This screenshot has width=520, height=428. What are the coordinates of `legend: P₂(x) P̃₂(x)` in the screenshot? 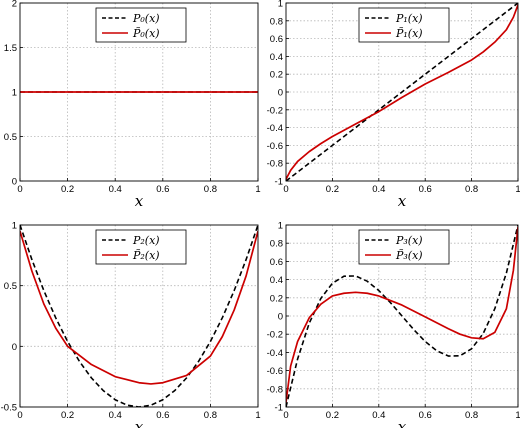 It's located at (141, 247).